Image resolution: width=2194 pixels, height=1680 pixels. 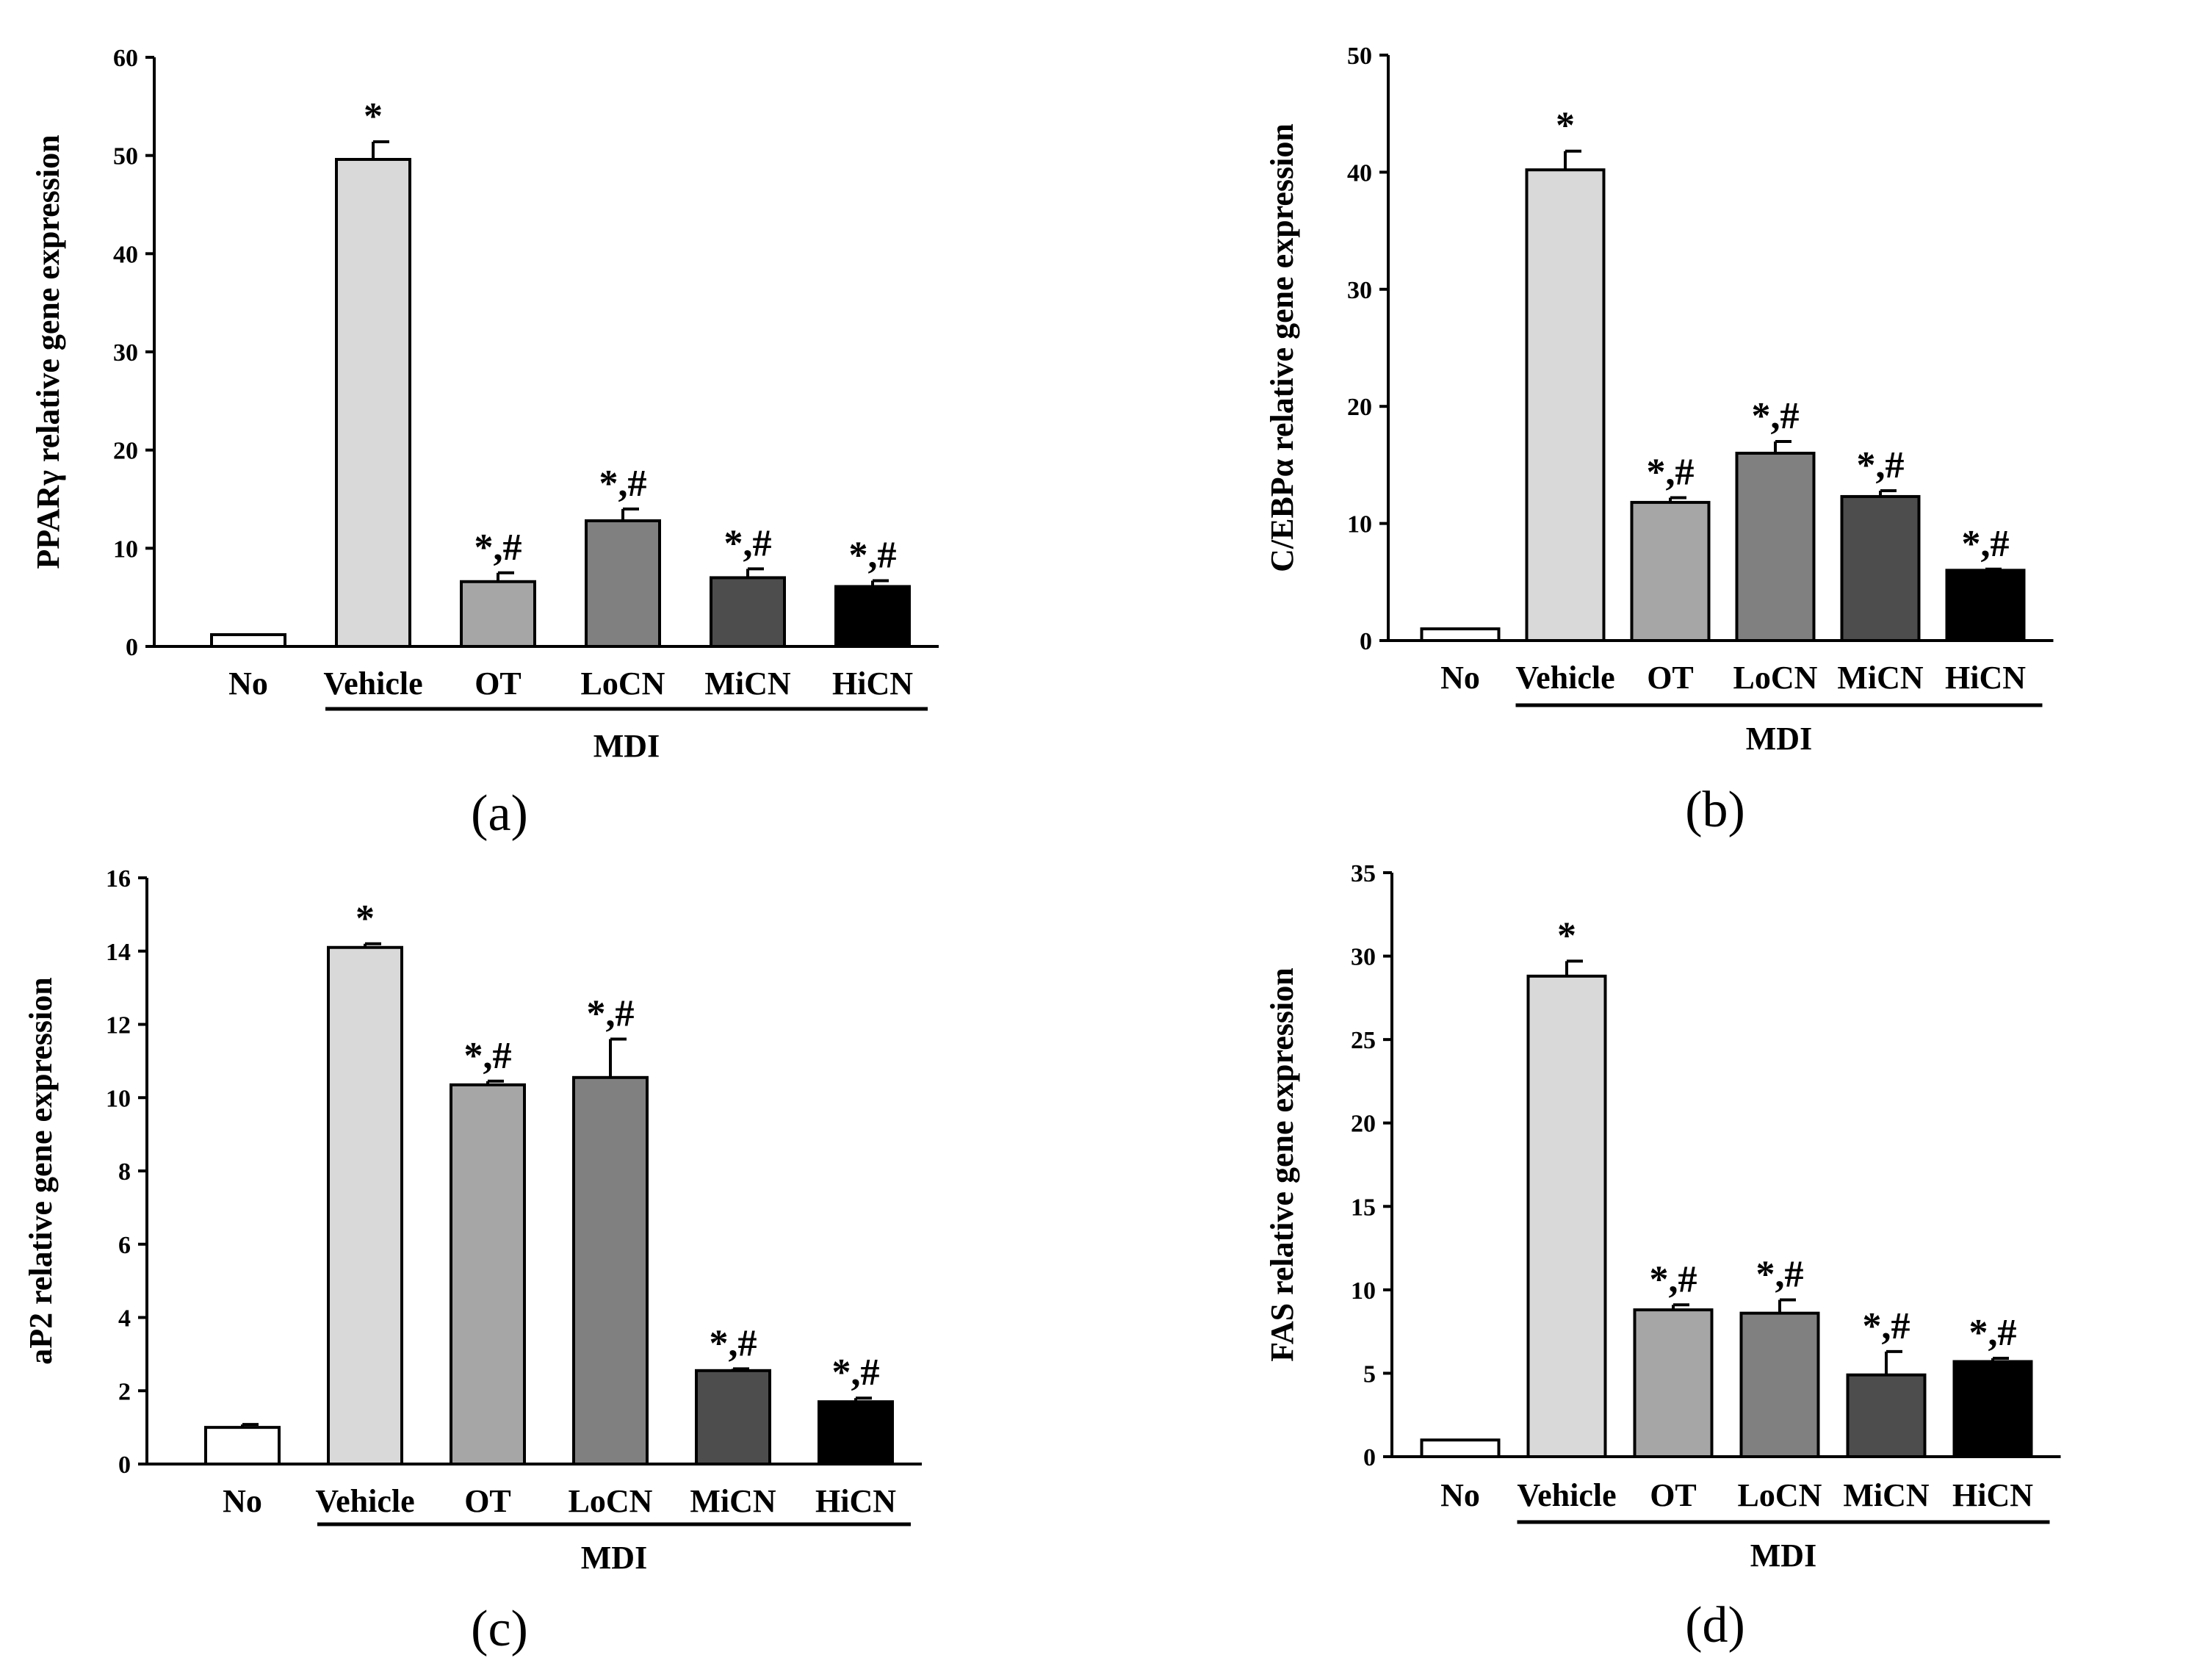 I want to click on y-tick-label: 8, so click(x=125, y=1172).